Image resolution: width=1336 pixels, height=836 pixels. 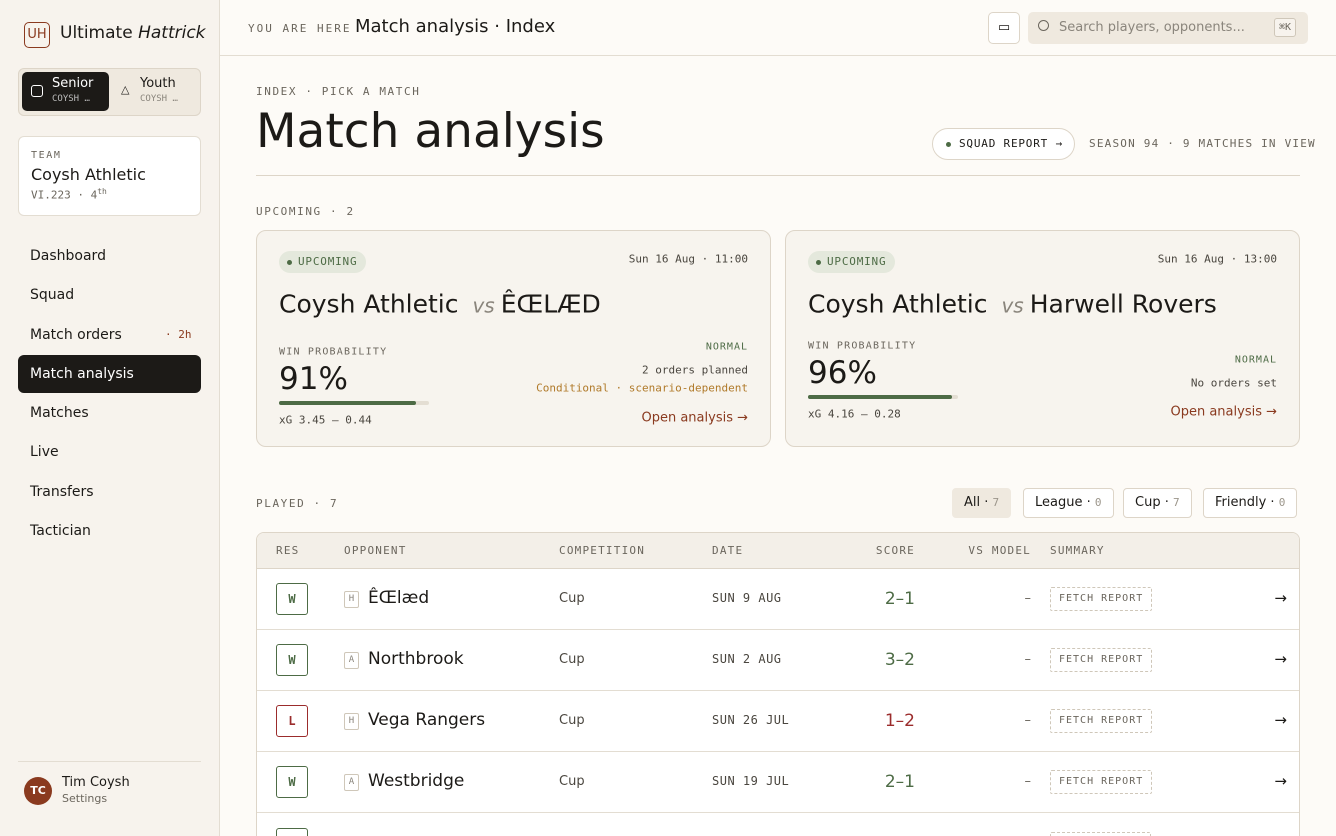 I want to click on filter-button: All · 7, so click(x=982, y=503).